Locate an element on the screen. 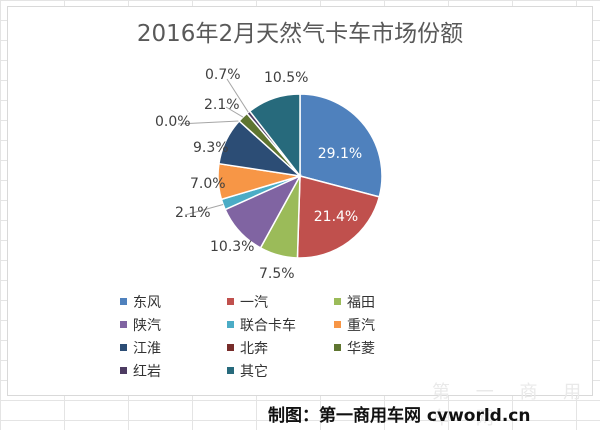 The height and width of the screenshot is (430, 600). data-label-8: 0.0% is located at coordinates (173, 122).